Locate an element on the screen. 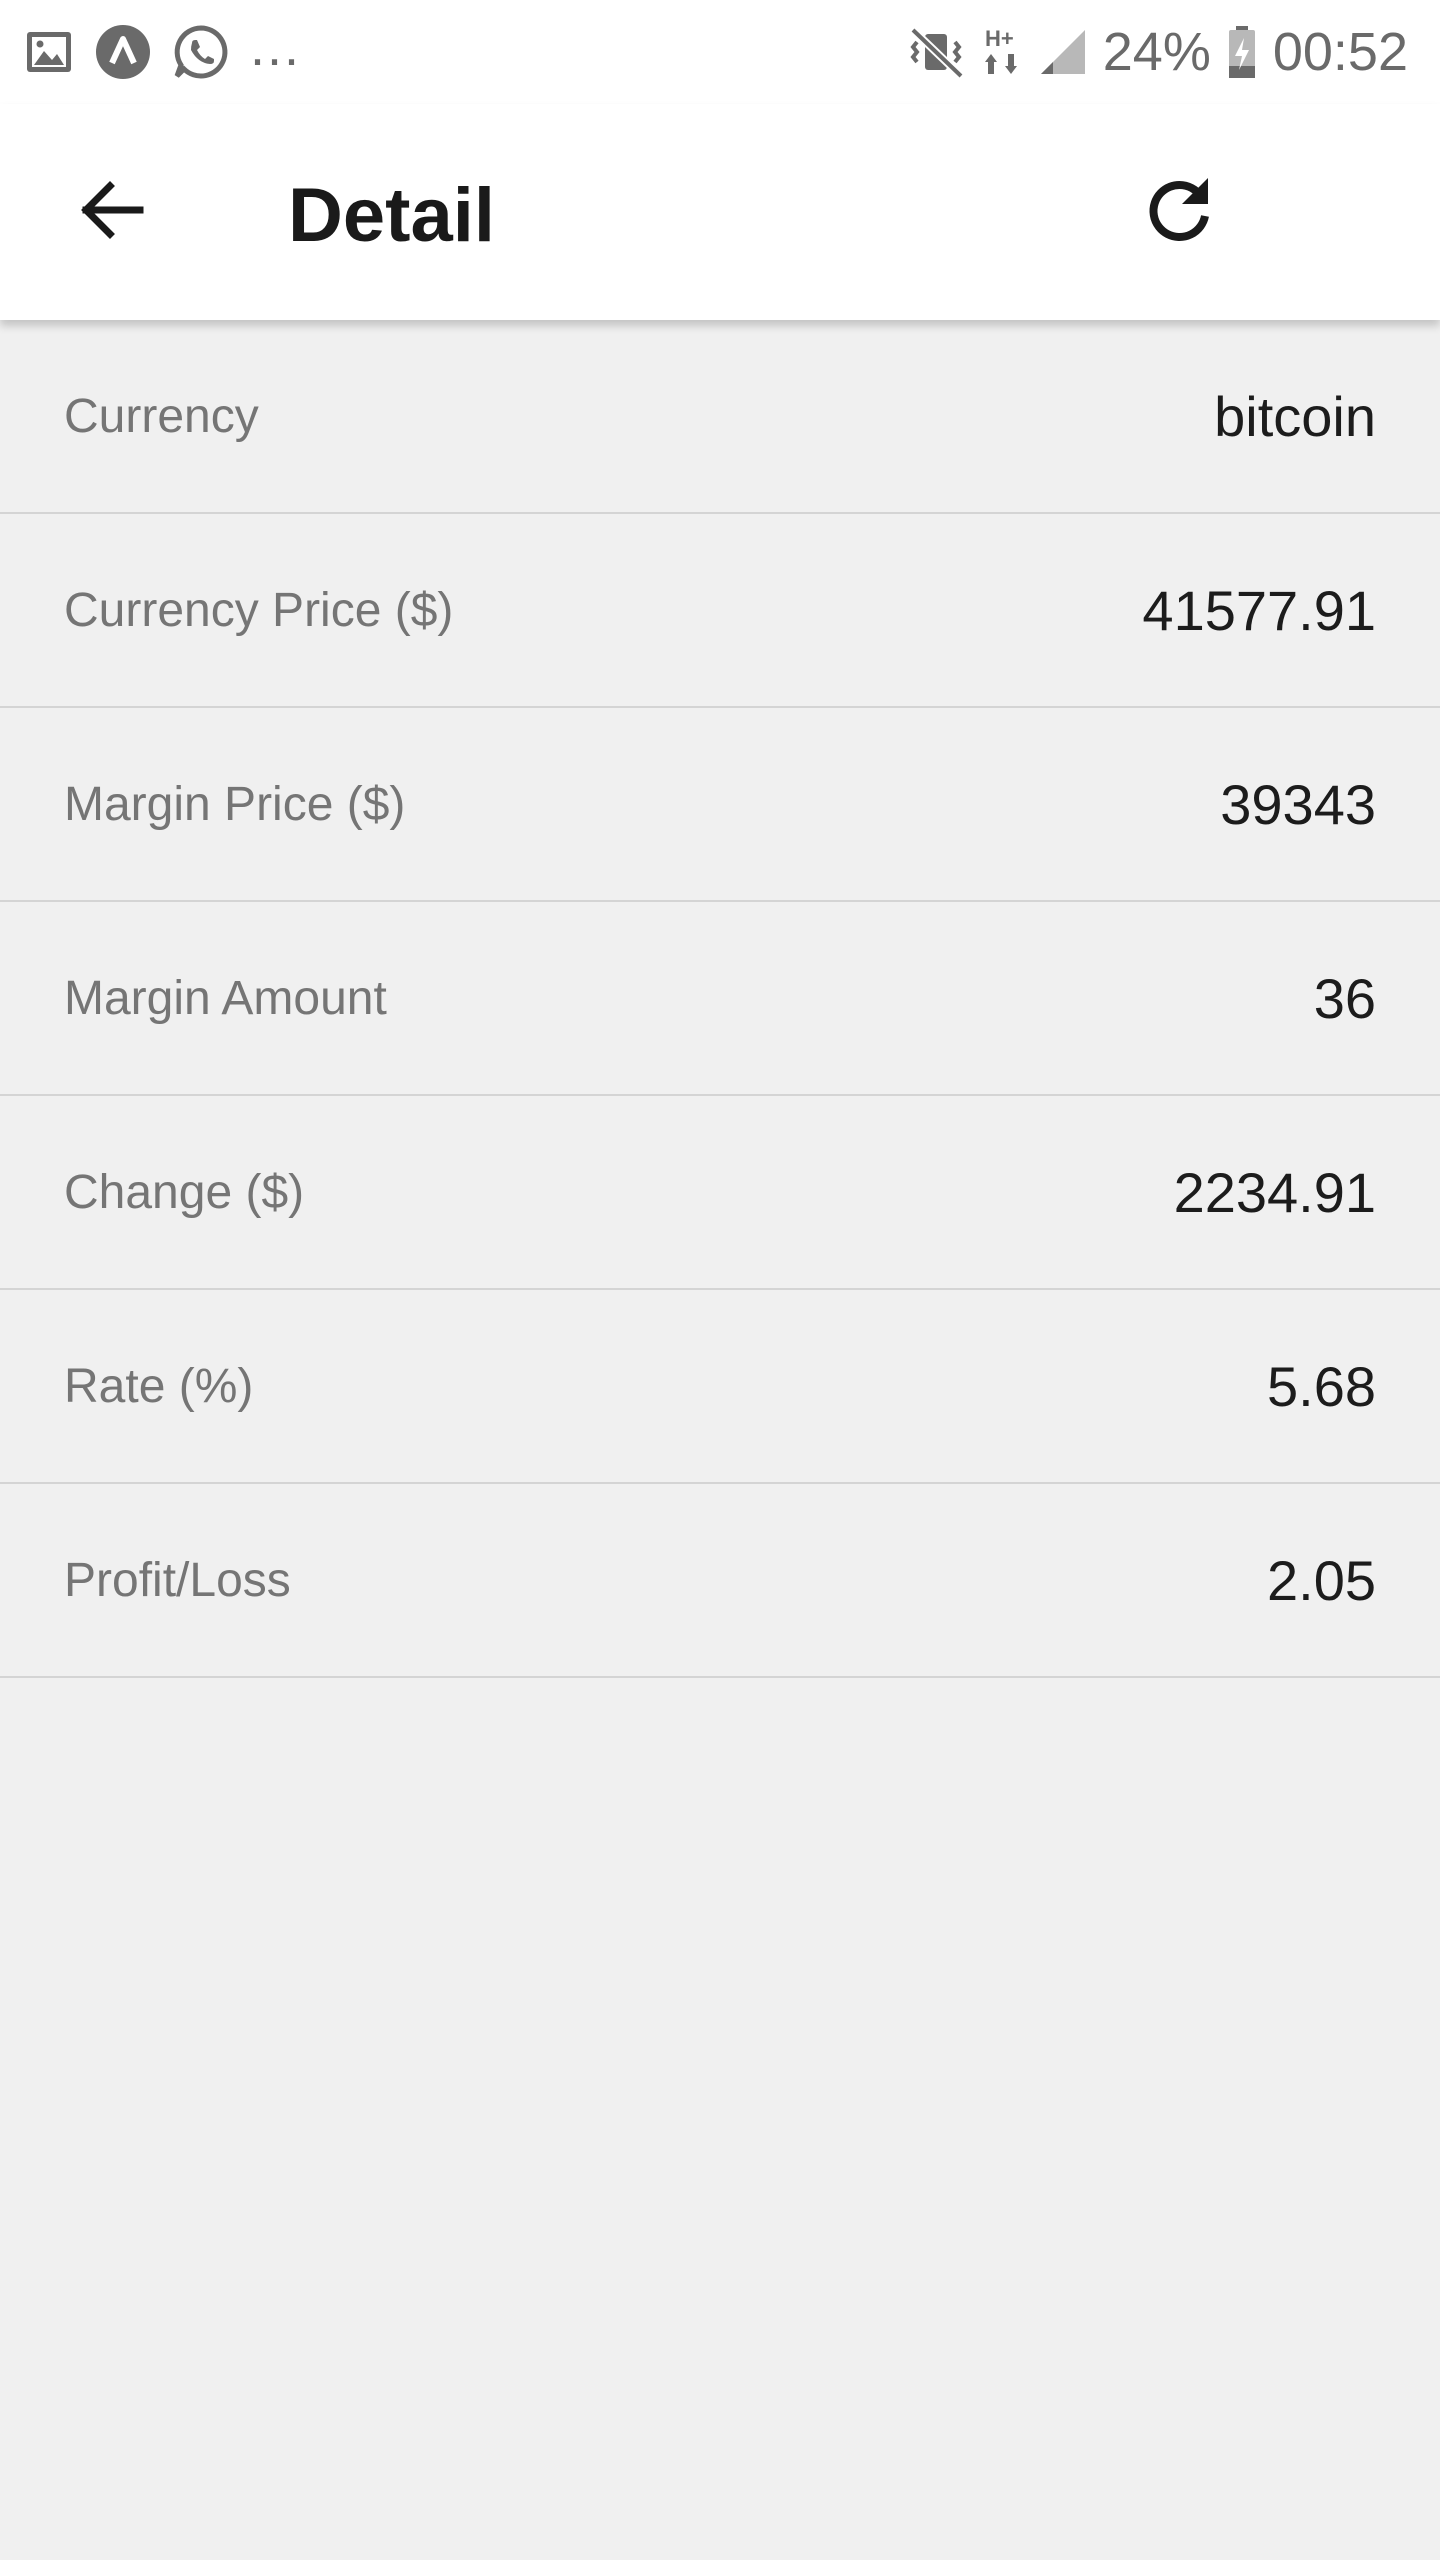 The width and height of the screenshot is (1440, 2560). status-bar: ... H+ 24% is located at coordinates (720, 52).